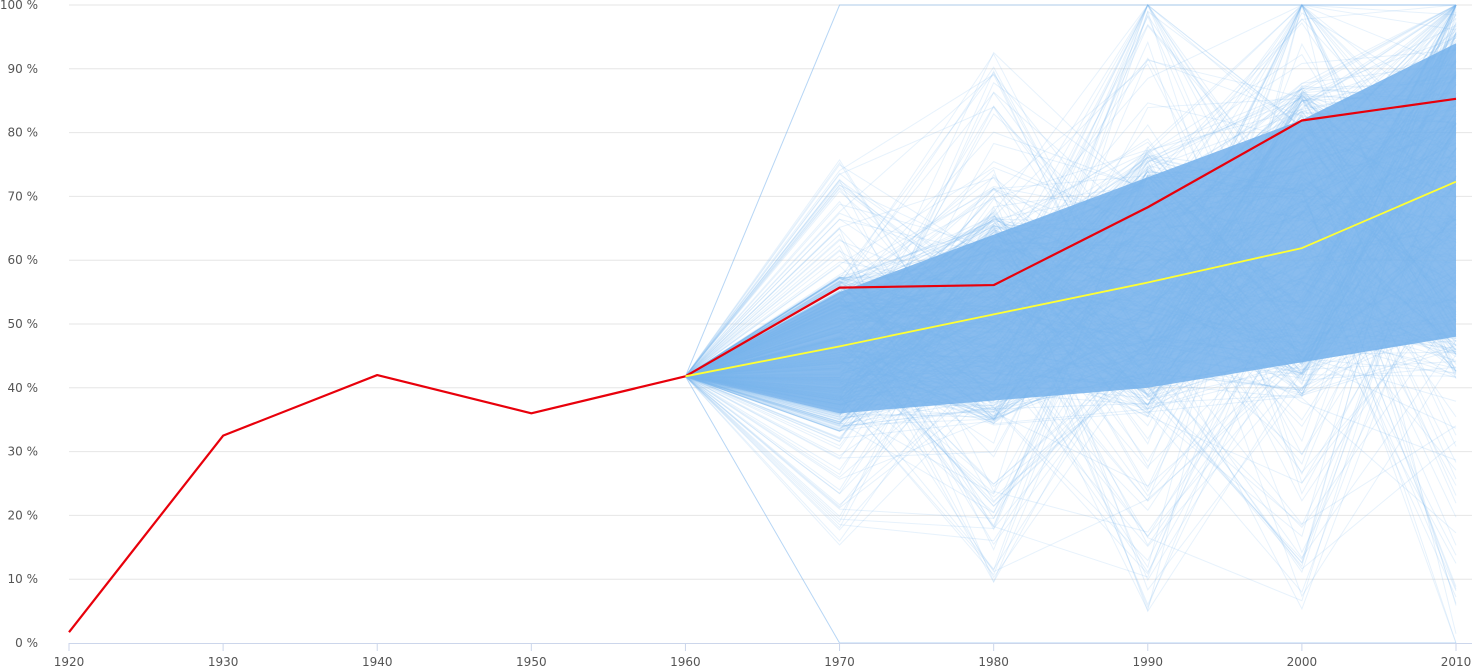  What do you see at coordinates (223, 661) in the screenshot?
I see `x-tick-label: 1930` at bounding box center [223, 661].